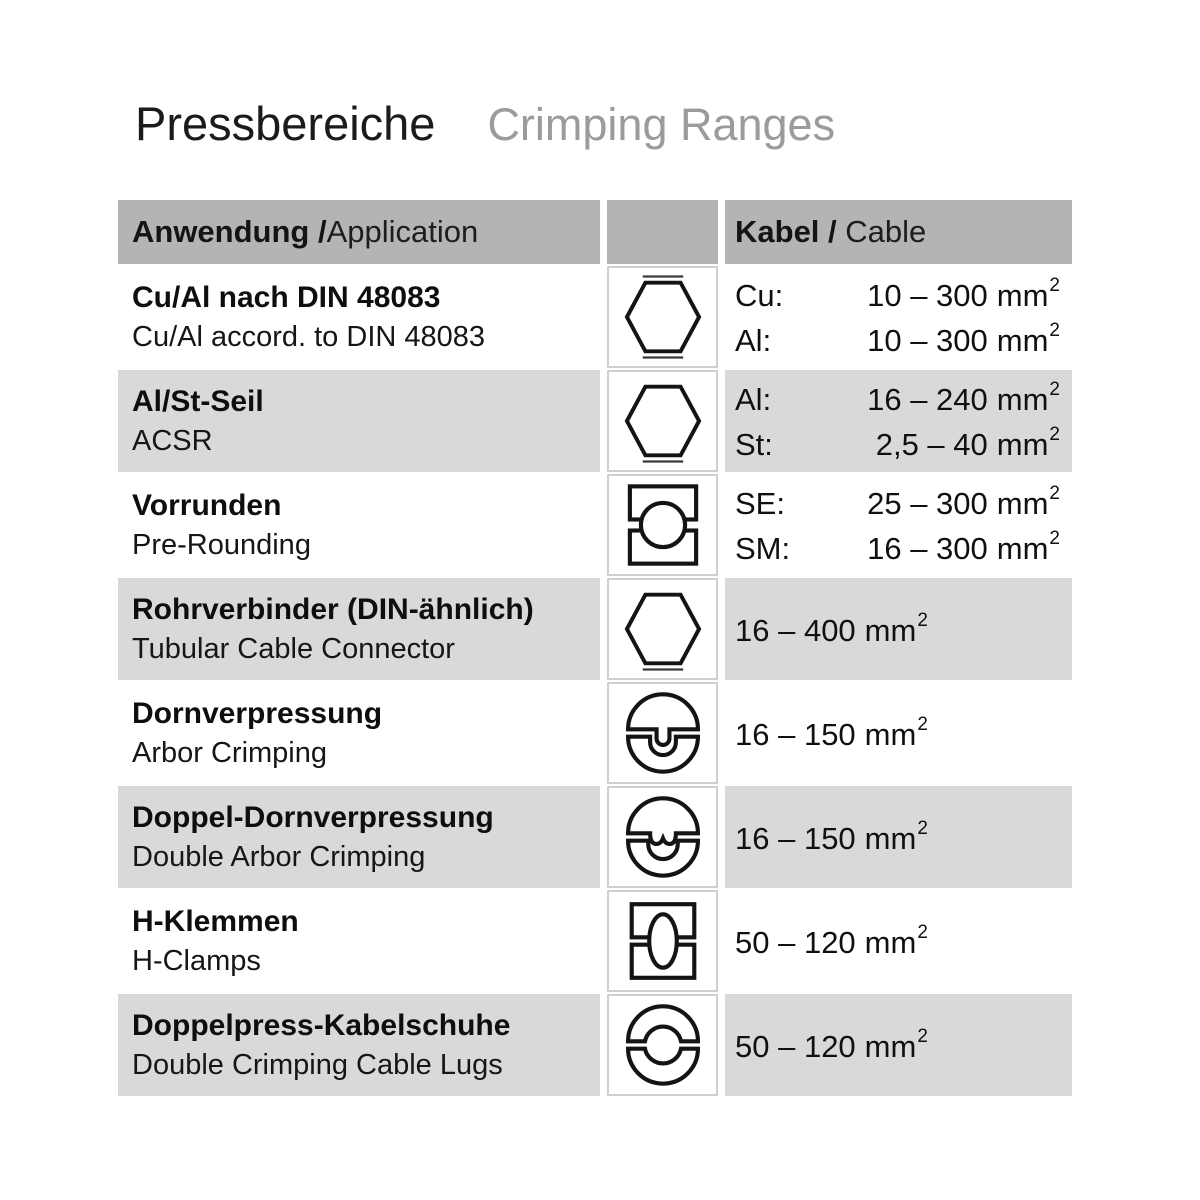 The image size is (1200, 1200). I want to click on application-name-de: Doppelpress-Kabelschuhe, so click(321, 1025).